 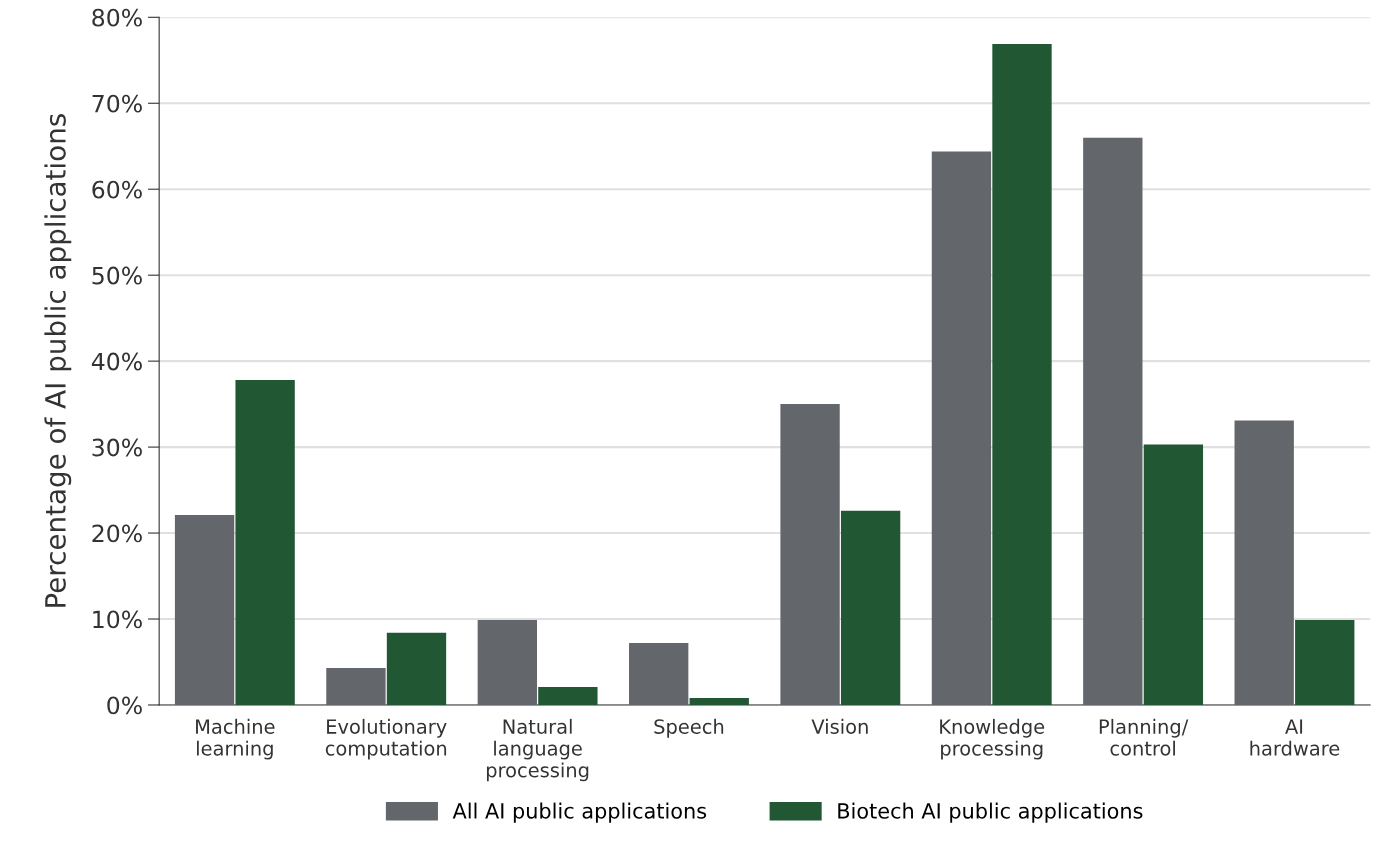 I want to click on y-tick-label: 20%, so click(x=117, y=533).